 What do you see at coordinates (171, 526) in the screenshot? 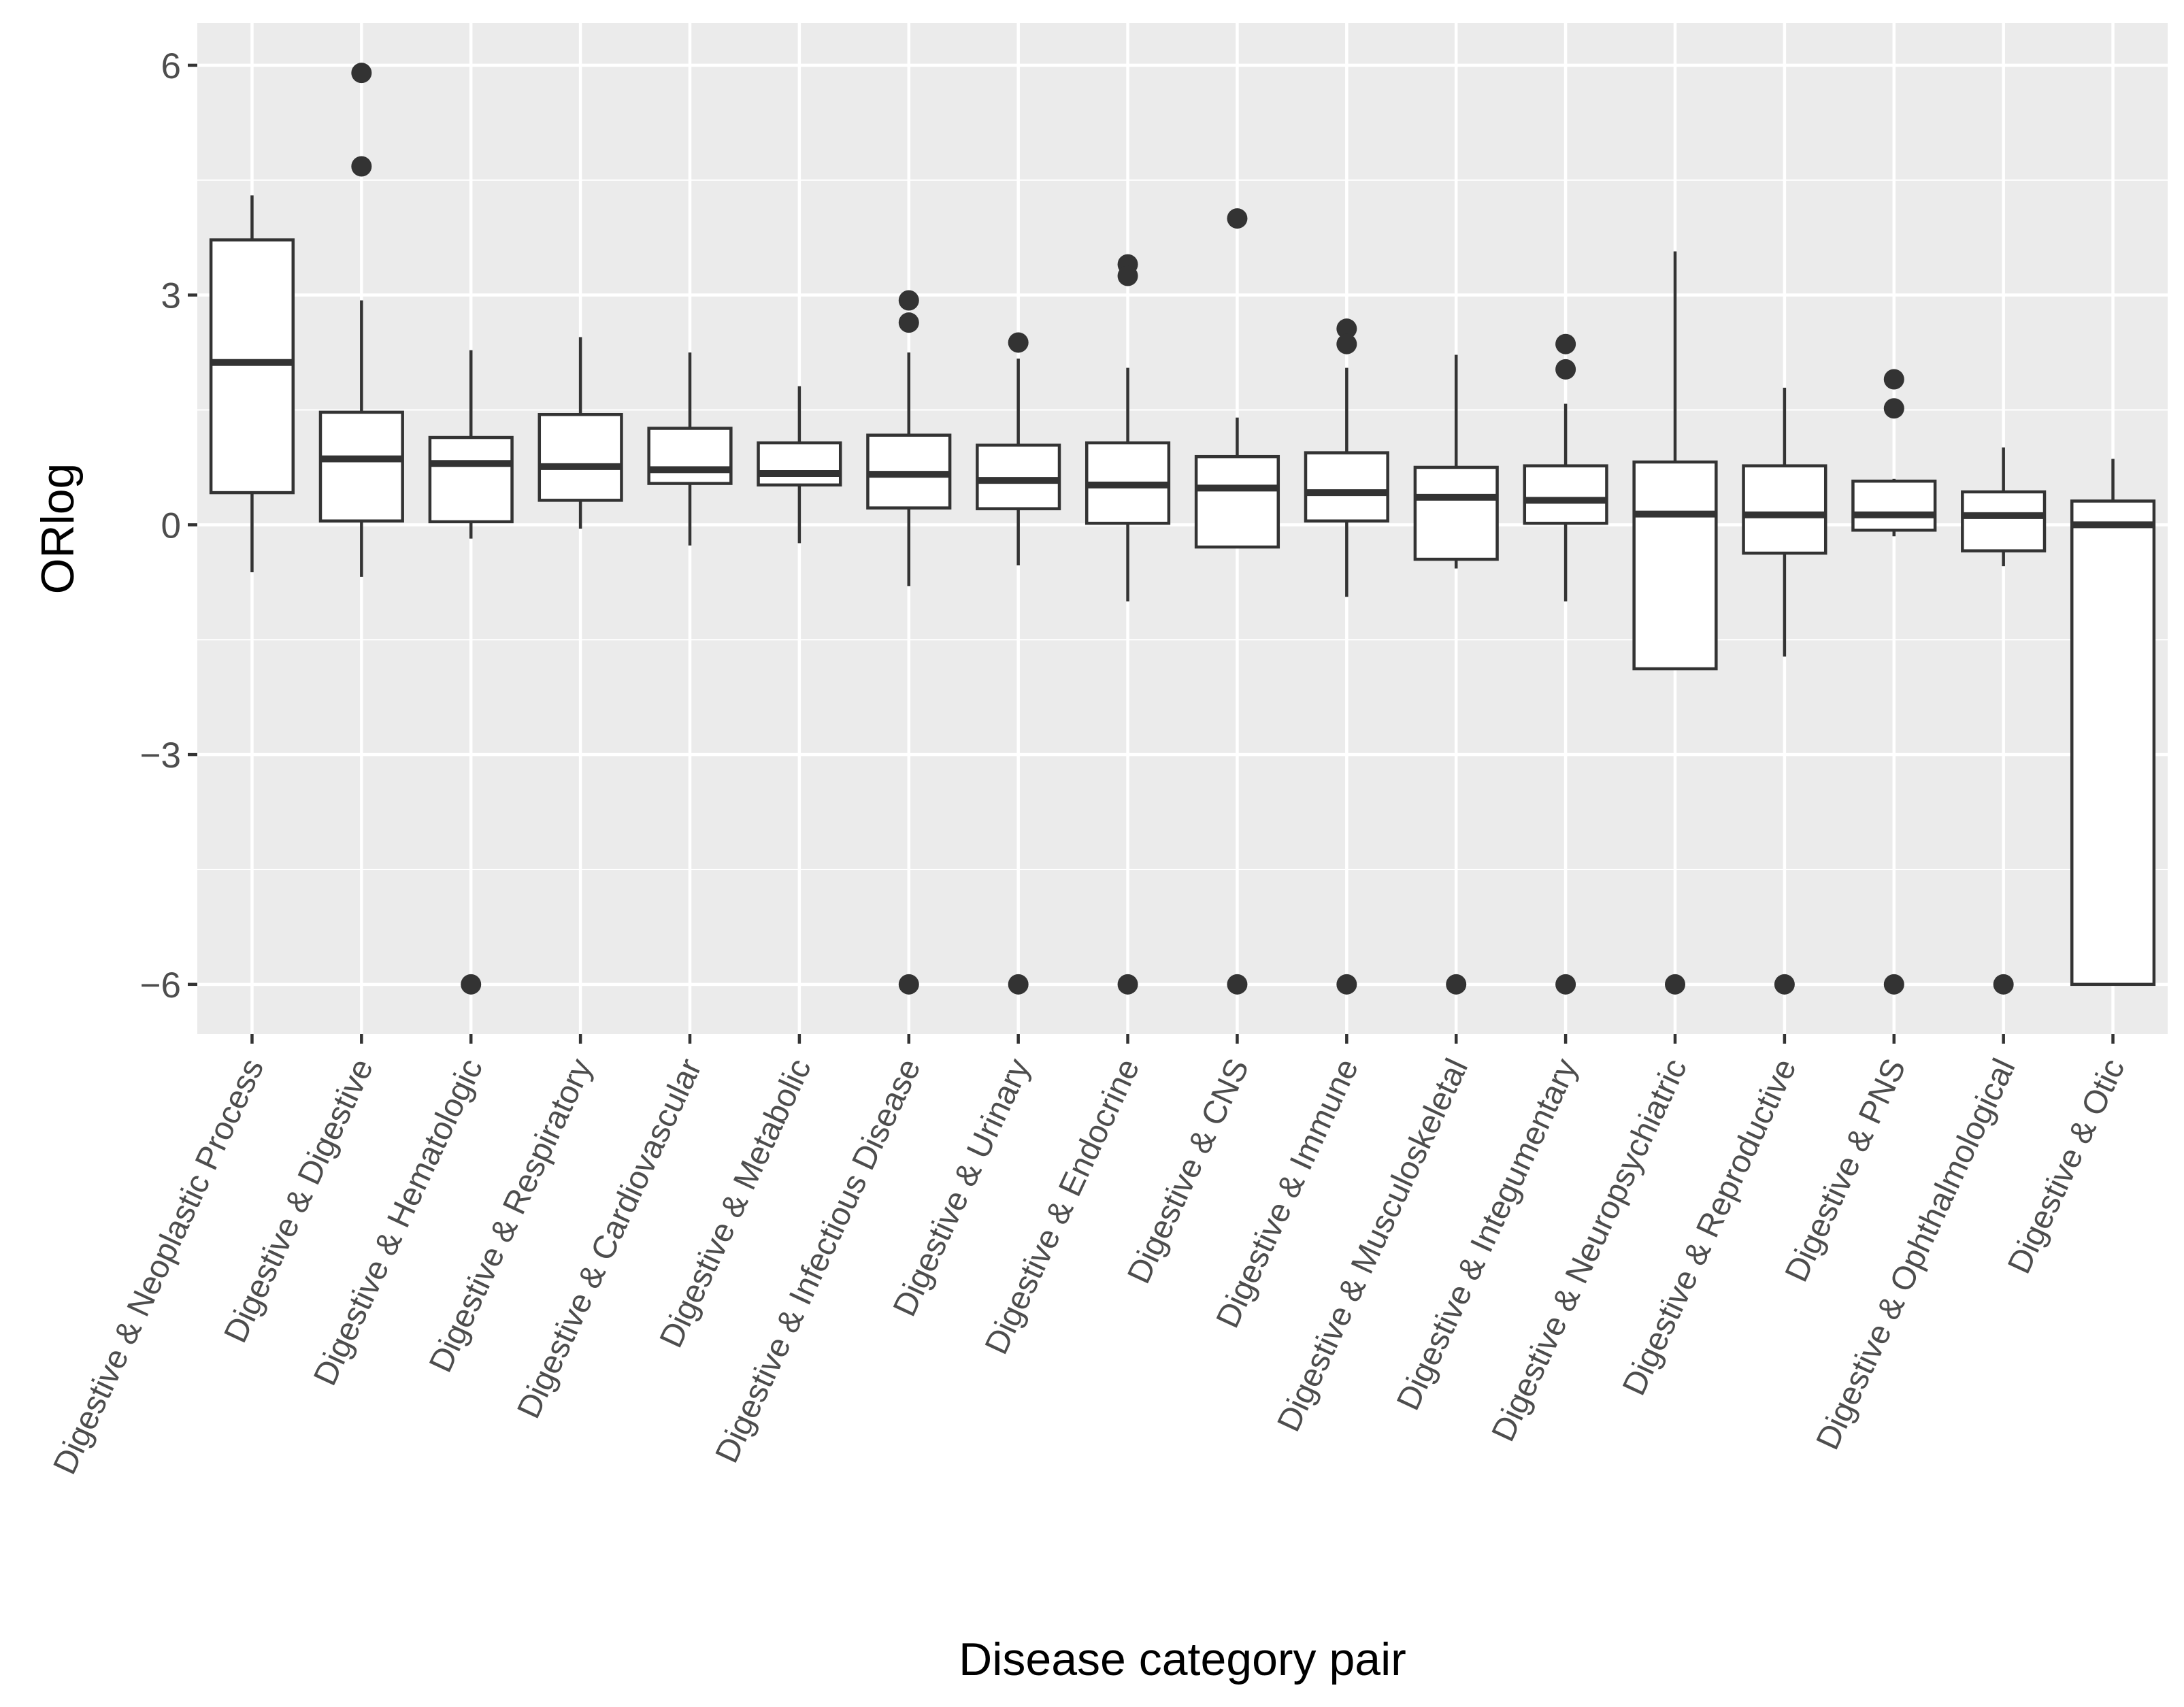
I see `y-tick-label: 0` at bounding box center [171, 526].